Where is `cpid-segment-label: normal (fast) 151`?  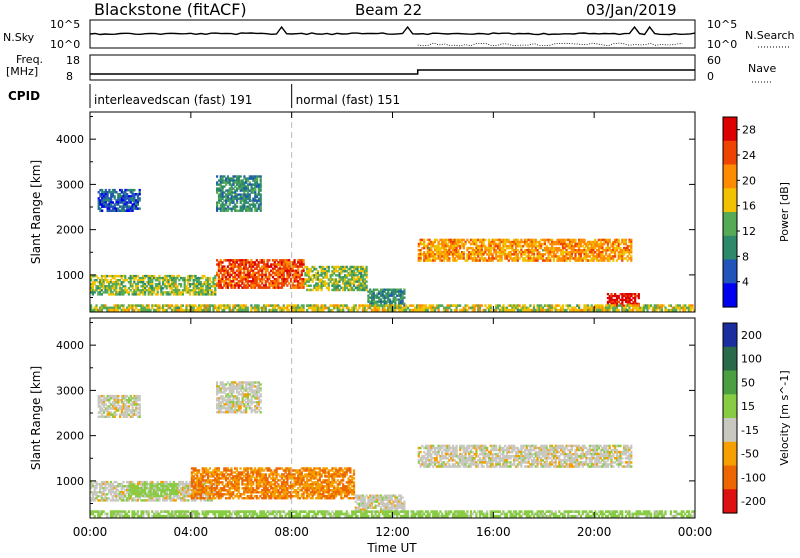
cpid-segment-label: normal (fast) 151 is located at coordinates (348, 100).